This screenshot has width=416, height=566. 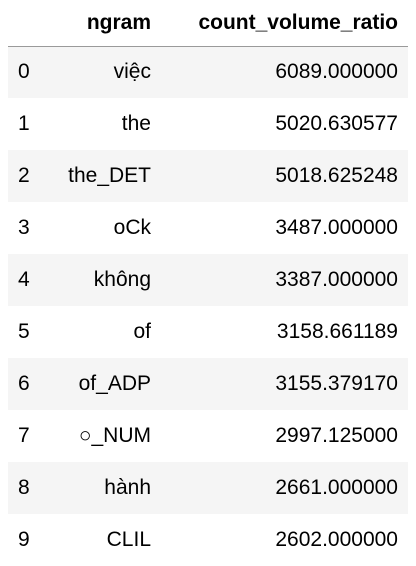 I want to click on row-index: 5, so click(x=26, y=332).